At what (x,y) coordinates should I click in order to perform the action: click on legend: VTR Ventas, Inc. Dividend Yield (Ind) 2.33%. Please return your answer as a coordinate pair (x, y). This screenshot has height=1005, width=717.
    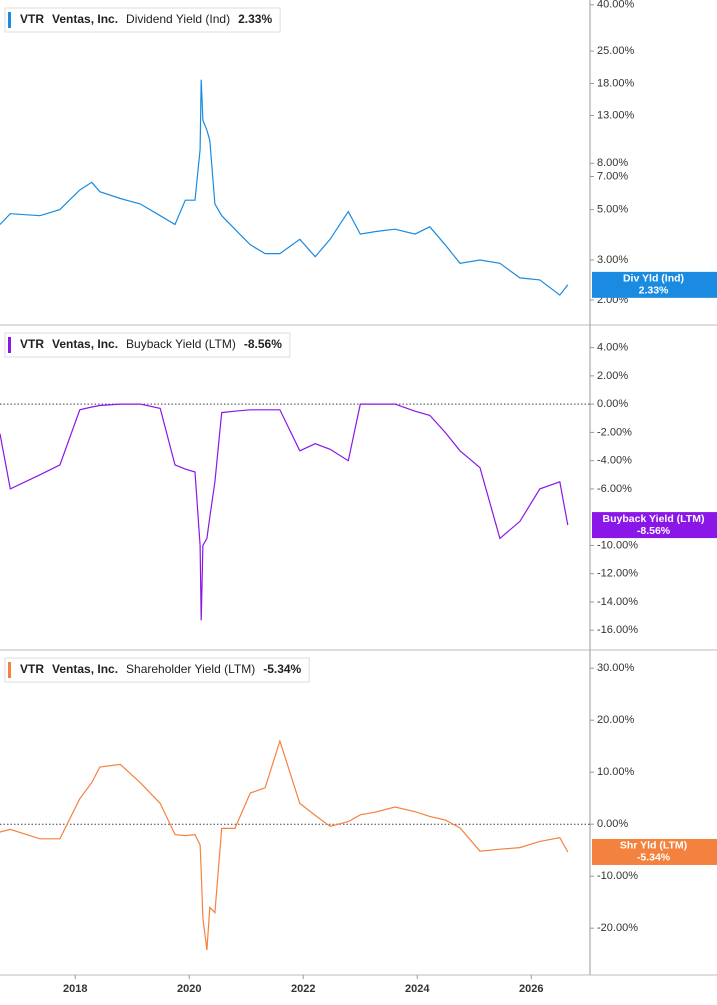
    Looking at the image, I should click on (142, 20).